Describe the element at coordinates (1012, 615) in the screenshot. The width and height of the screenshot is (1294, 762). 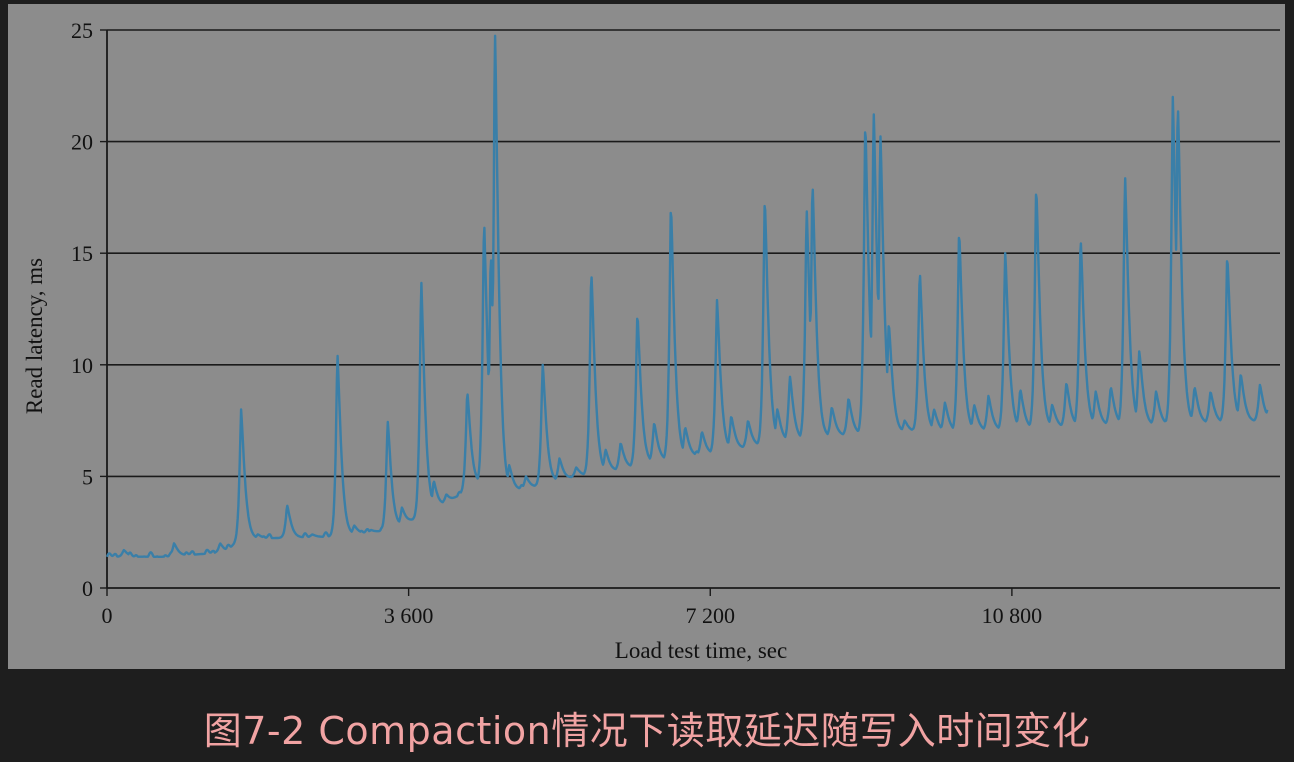
I see `x-tick-label: 10 800` at that location.